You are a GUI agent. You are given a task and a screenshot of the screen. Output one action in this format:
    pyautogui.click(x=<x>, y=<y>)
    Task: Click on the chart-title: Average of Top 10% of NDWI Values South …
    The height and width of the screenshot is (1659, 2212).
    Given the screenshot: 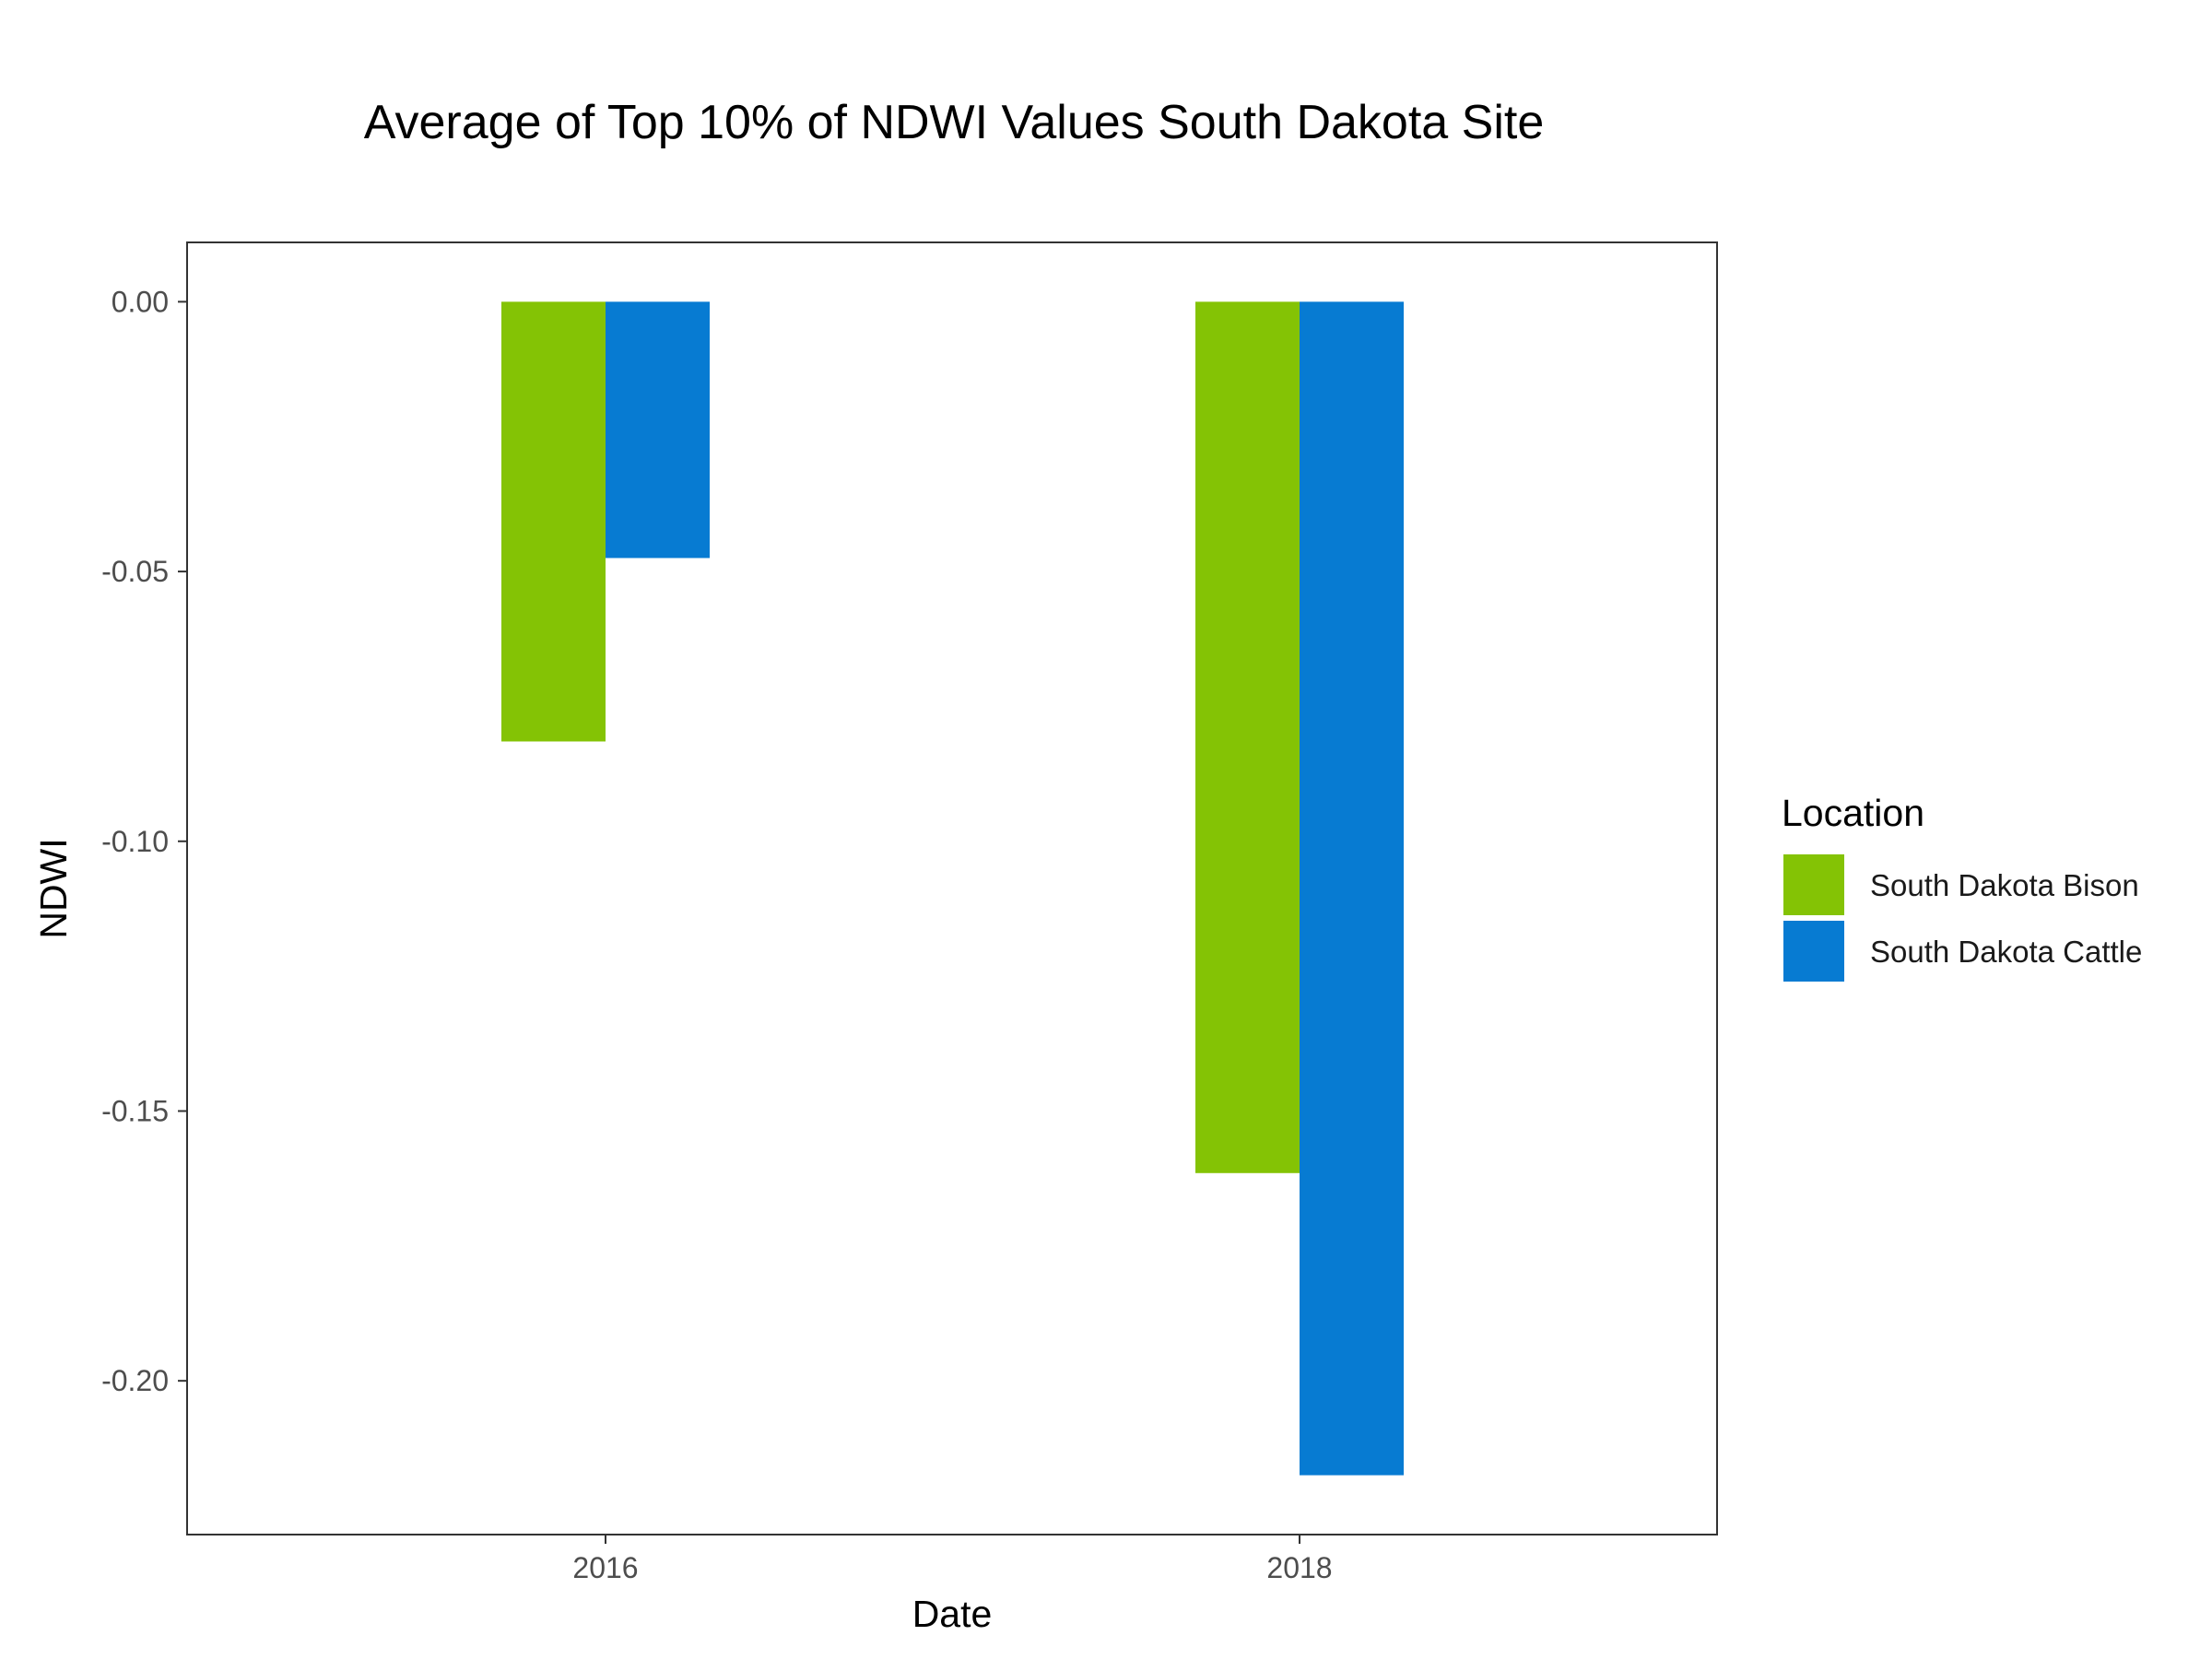 What is the action you would take?
    pyautogui.click(x=954, y=122)
    